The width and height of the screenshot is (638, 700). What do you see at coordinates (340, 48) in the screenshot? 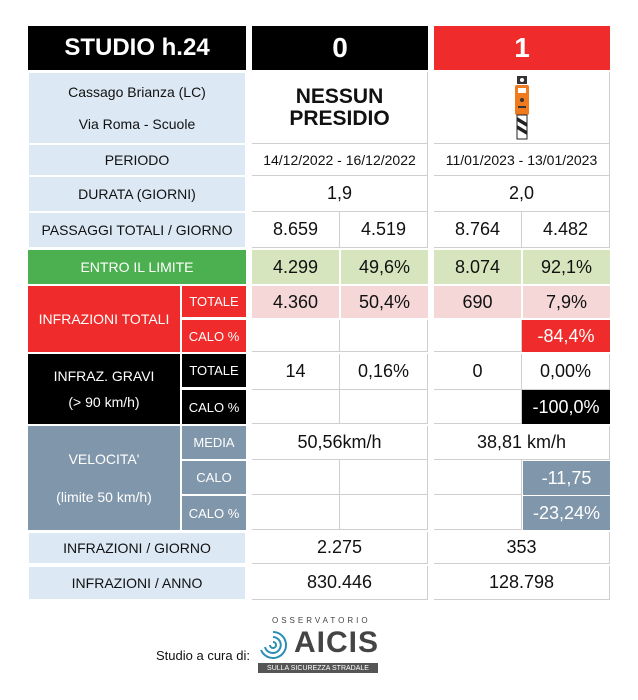
I see `column-0-header: 0` at bounding box center [340, 48].